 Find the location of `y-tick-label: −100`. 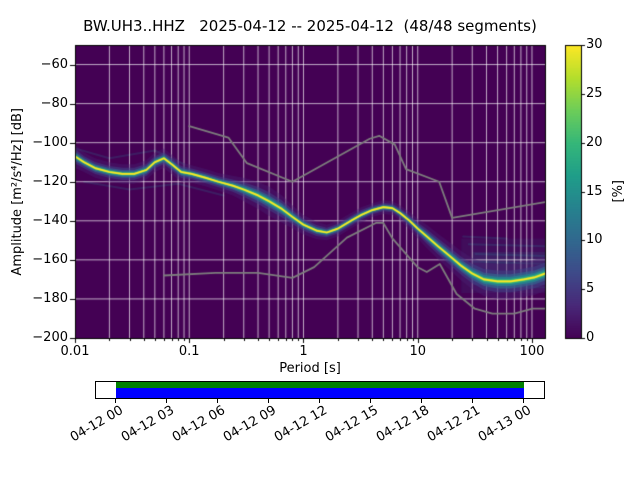

y-tick-label: −100 is located at coordinates (50, 142).